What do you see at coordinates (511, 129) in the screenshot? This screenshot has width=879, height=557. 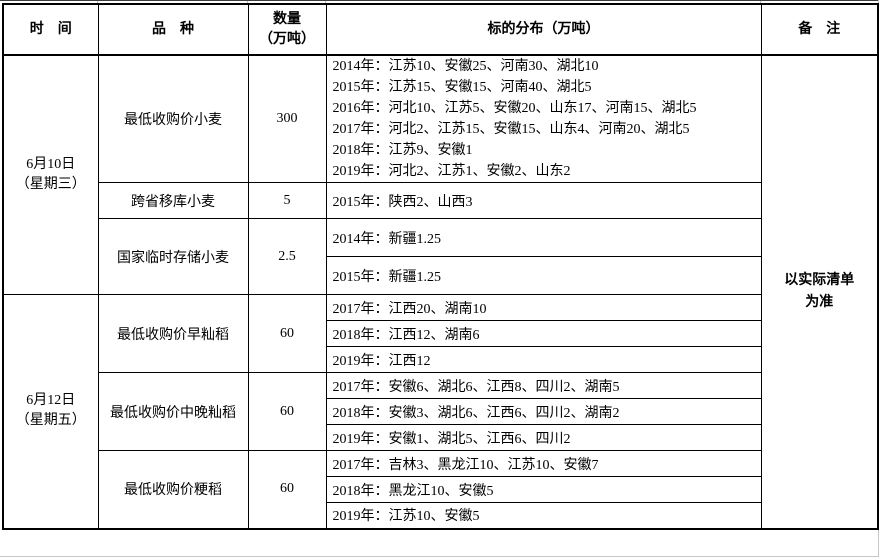 I see `distribution-line-2017: 2017年：河北2、江苏15、安徽15、山东4、河南20、湖北5` at bounding box center [511, 129].